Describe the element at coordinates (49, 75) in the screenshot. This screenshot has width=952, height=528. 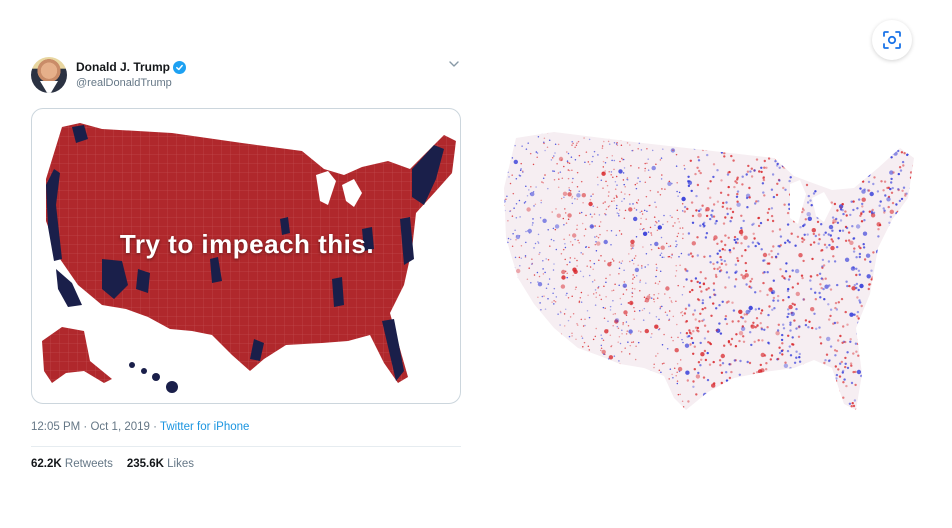
I see `avatar` at that location.